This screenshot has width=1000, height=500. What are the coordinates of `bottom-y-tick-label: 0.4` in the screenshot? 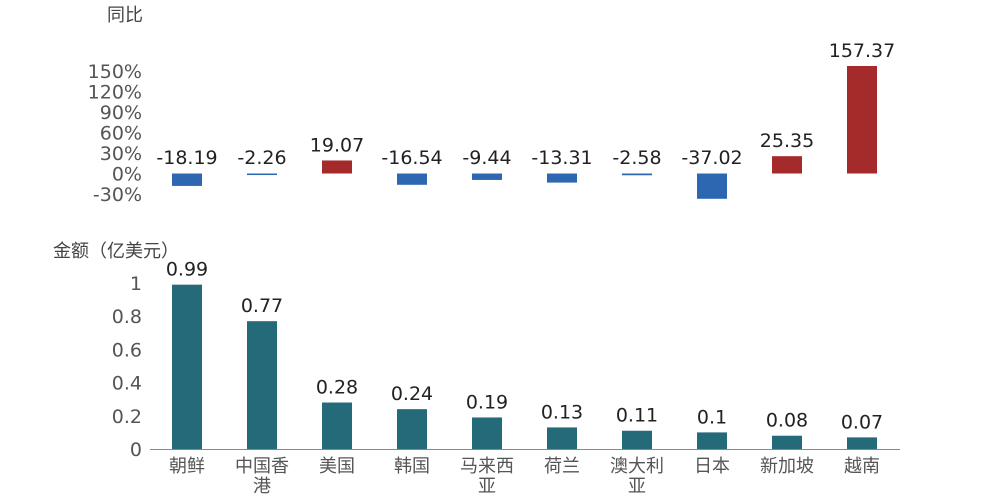 It's located at (127, 384).